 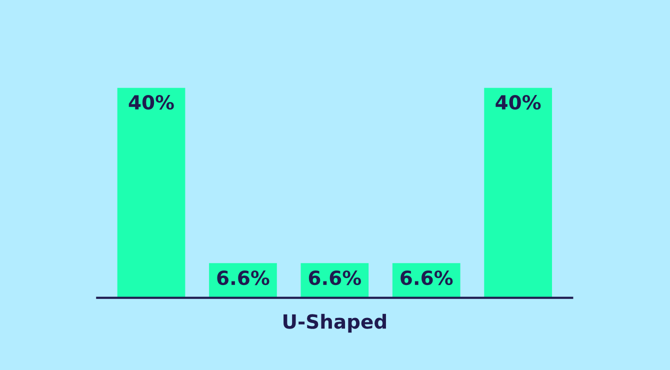 What do you see at coordinates (335, 323) in the screenshot?
I see `x-axis-title: U-Shaped` at bounding box center [335, 323].